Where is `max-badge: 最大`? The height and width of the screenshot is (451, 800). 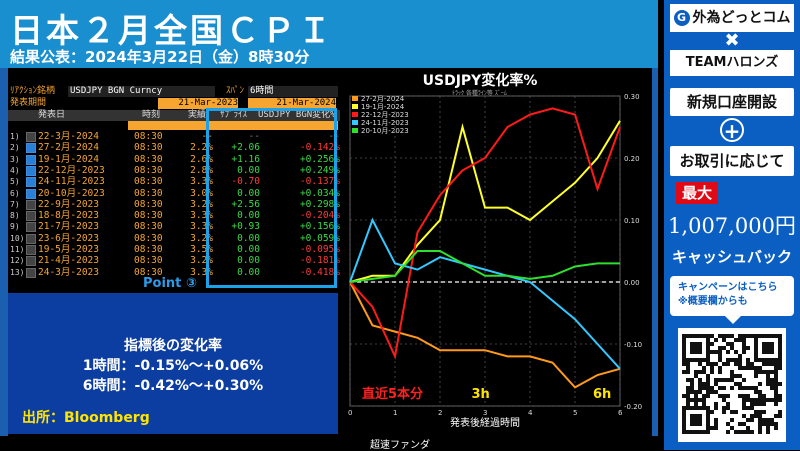
max-badge: 最大 is located at coordinates (697, 193).